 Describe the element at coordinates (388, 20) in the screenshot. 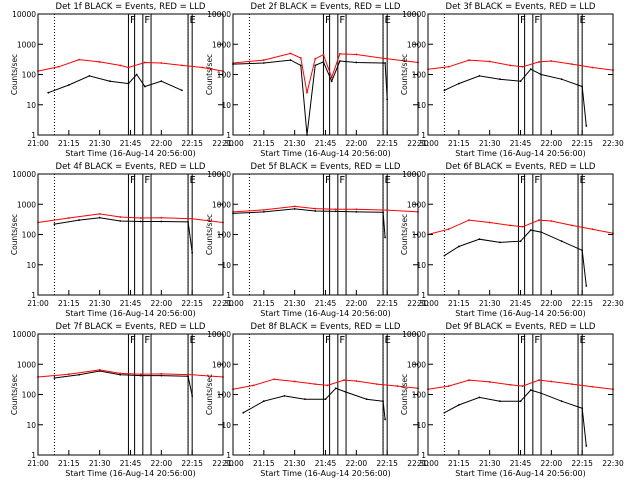

I see `interval-marker-label: E` at that location.